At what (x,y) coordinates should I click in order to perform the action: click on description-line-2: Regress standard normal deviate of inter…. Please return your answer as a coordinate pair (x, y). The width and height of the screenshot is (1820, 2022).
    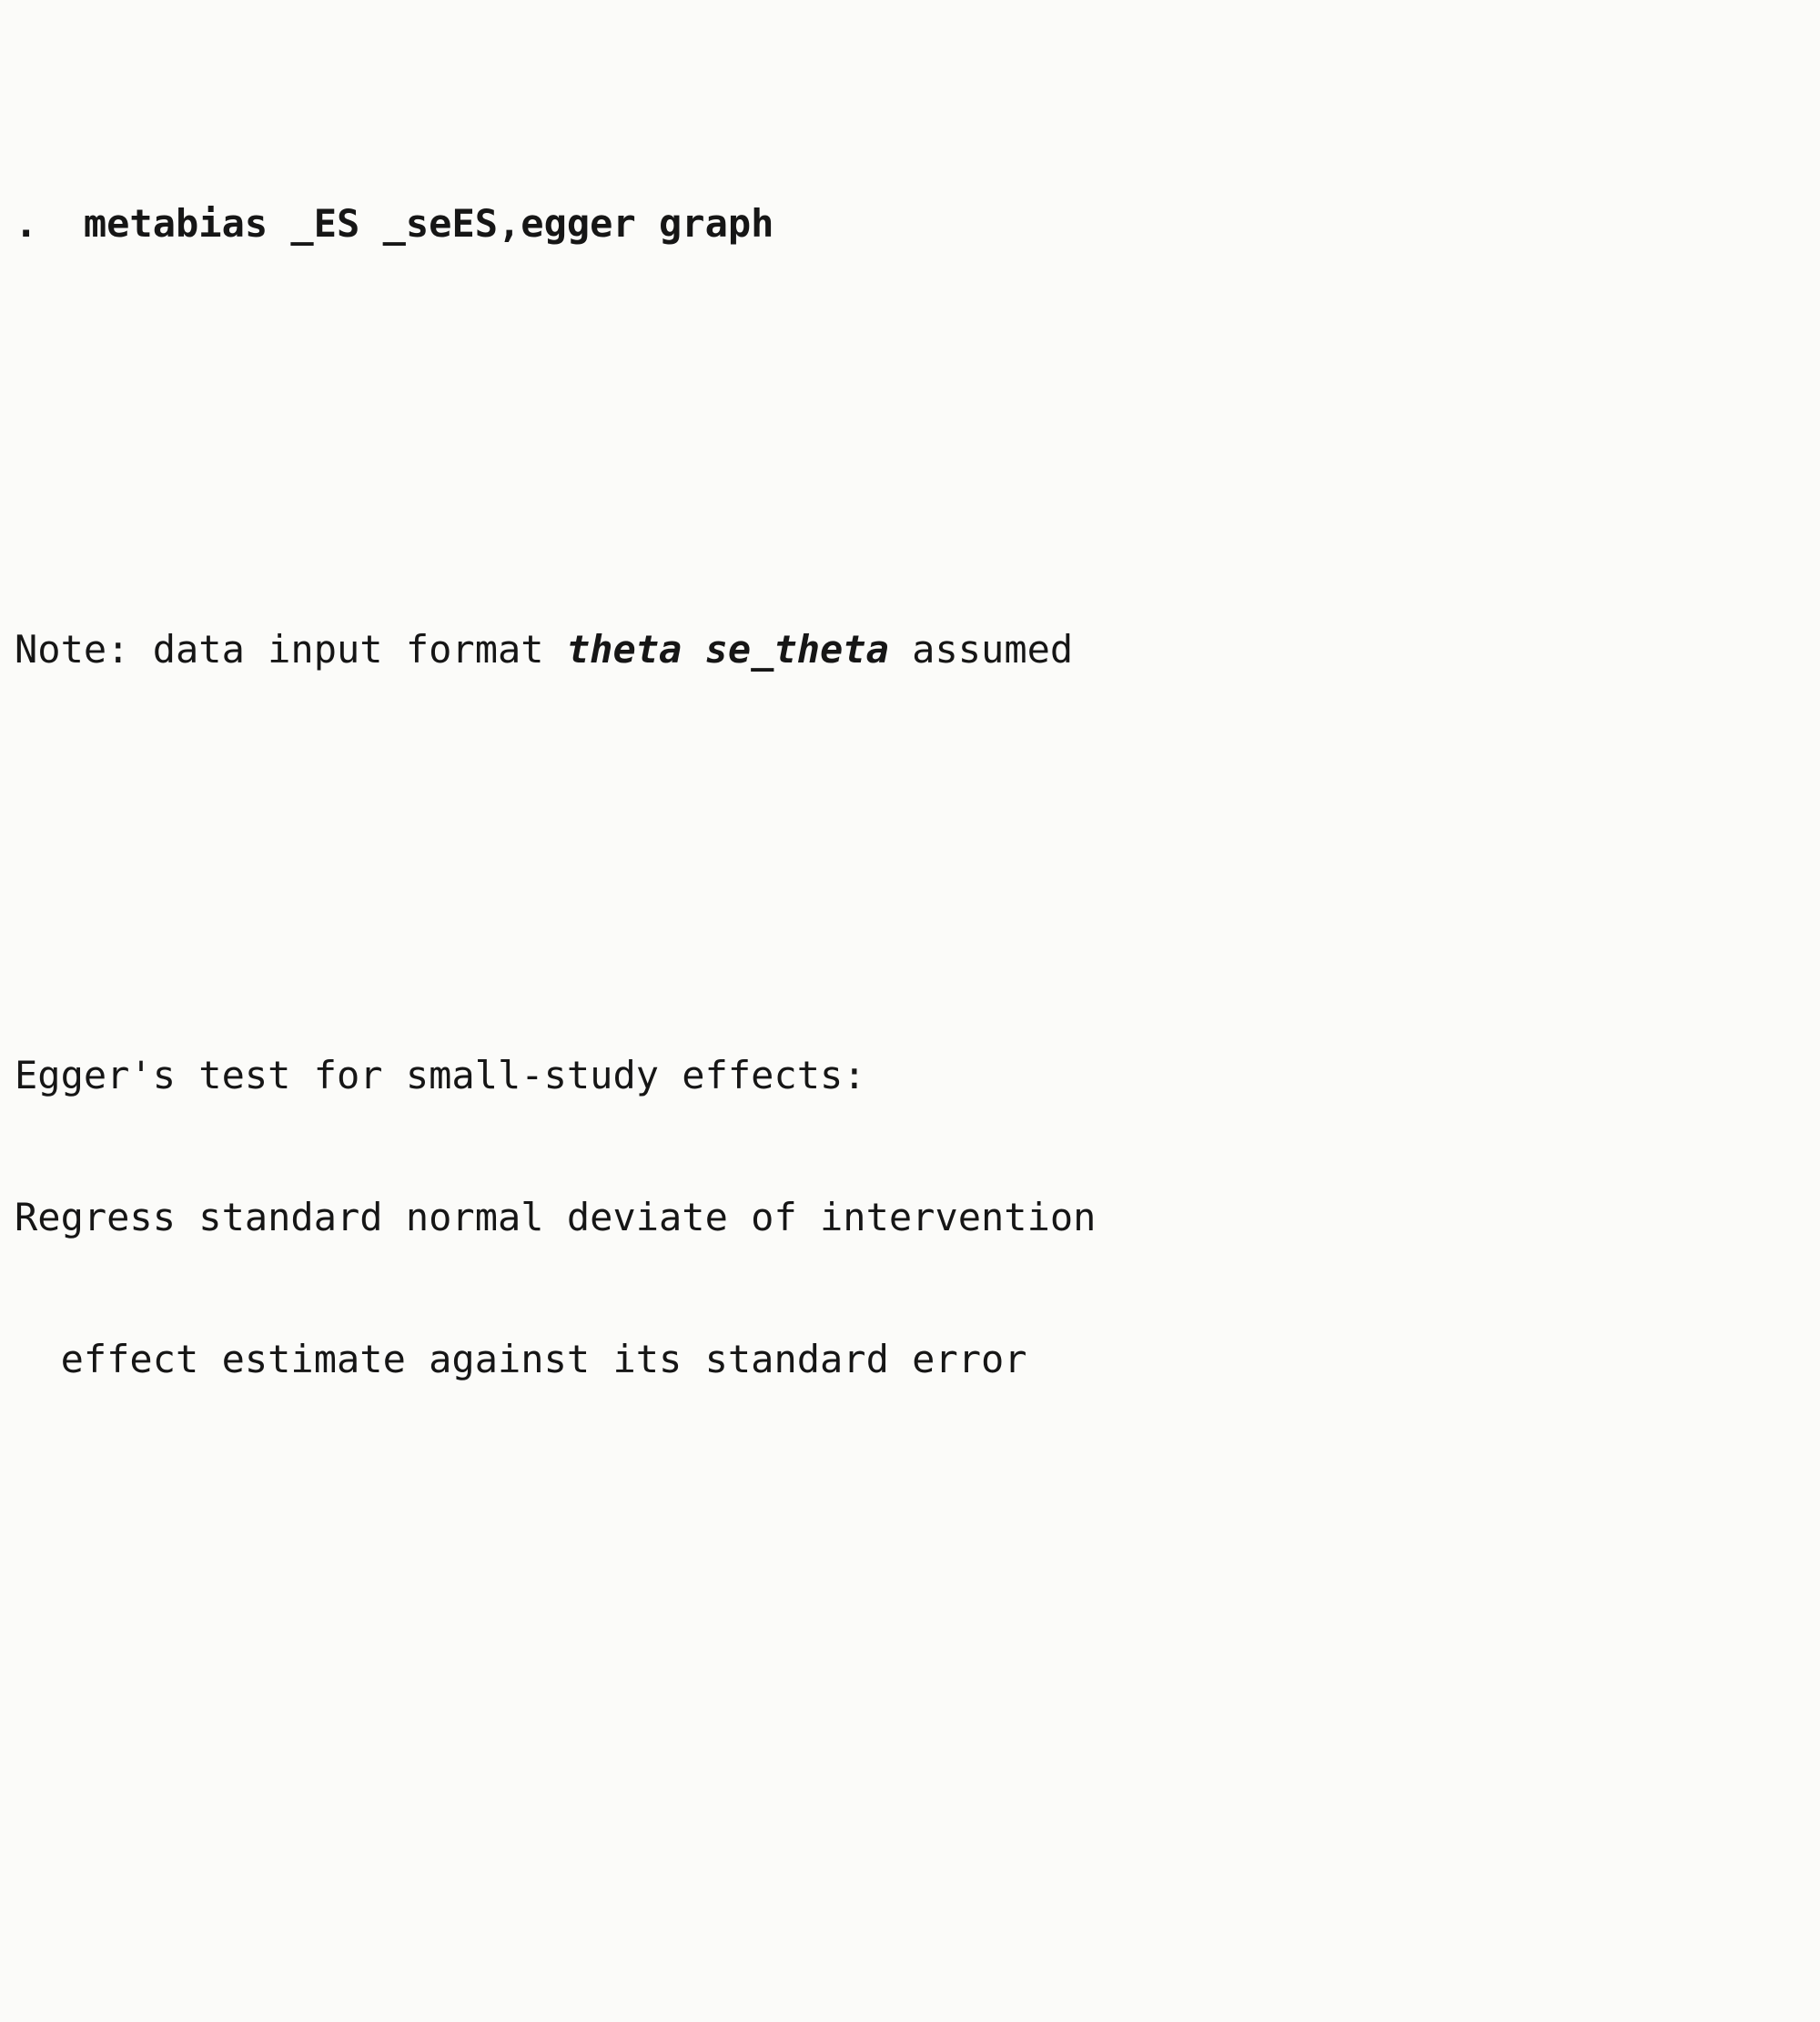
    Looking at the image, I should click on (556, 1217).